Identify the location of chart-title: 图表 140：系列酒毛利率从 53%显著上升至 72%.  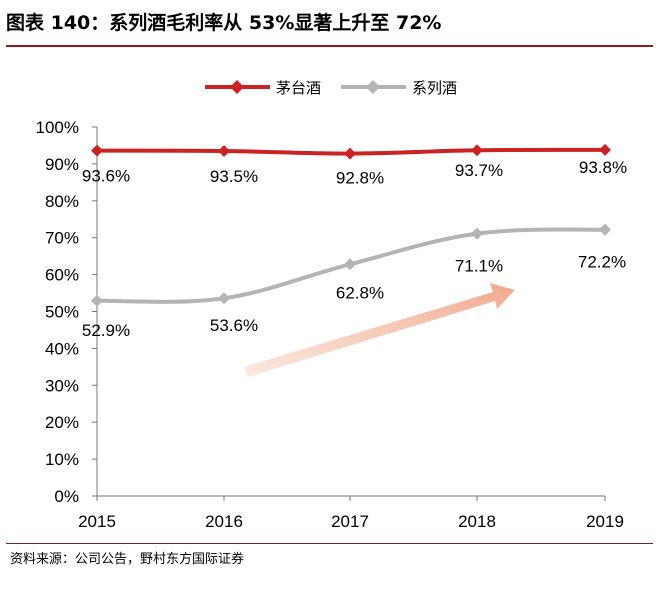
(224, 23).